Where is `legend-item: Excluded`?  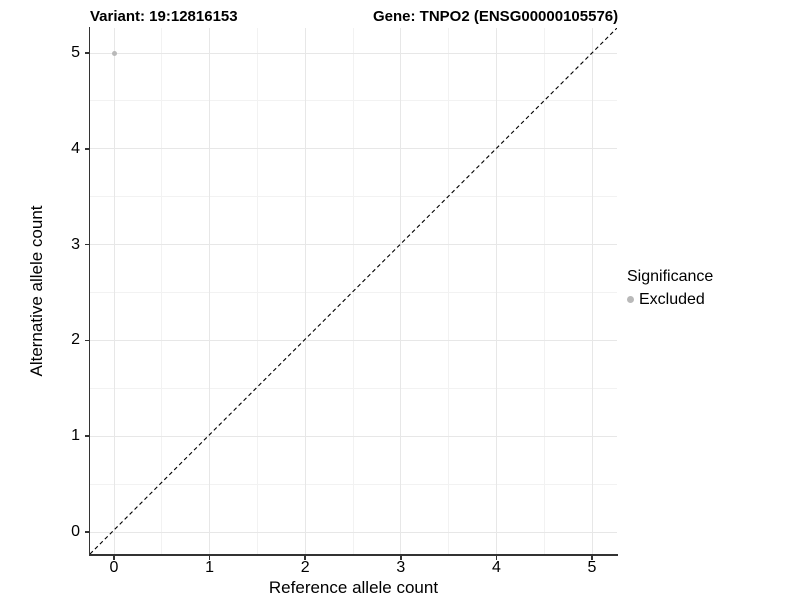 legend-item: Excluded is located at coordinates (670, 299).